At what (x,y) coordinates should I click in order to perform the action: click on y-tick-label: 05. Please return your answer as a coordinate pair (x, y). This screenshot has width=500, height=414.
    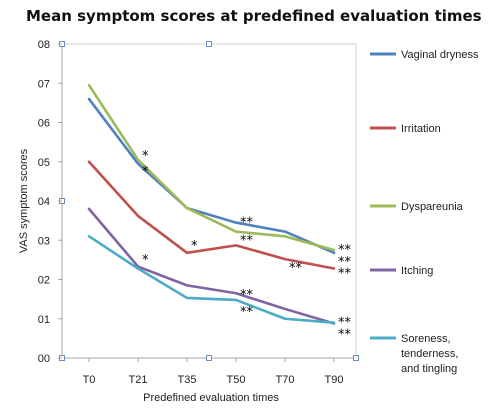
    Looking at the image, I should click on (44, 163).